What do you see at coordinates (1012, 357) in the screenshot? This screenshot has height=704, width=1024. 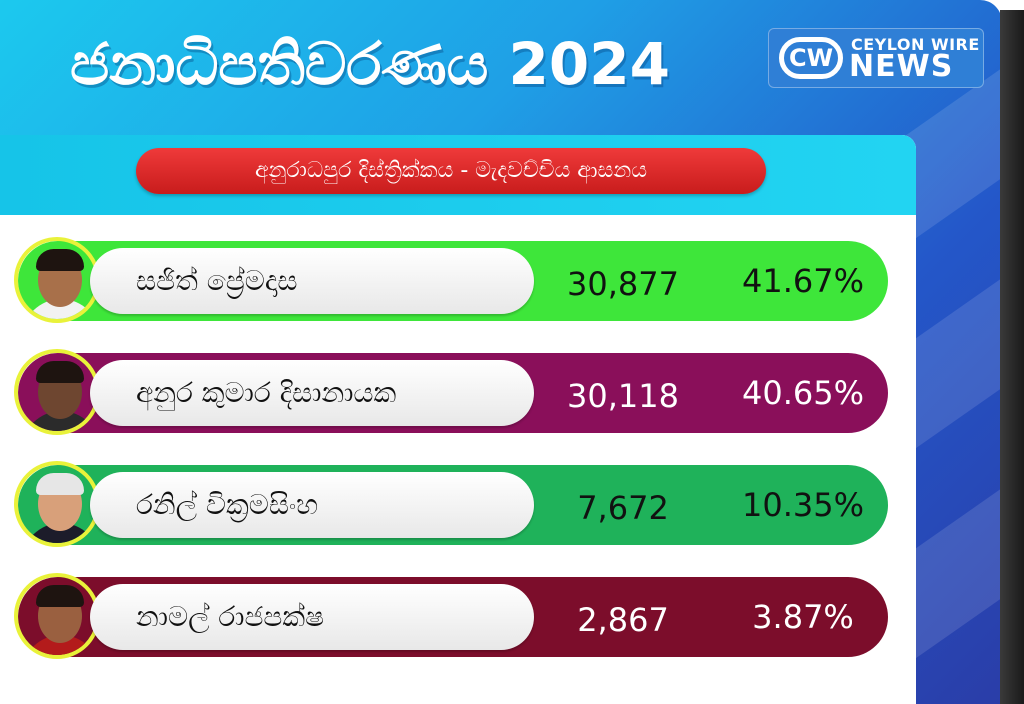 I see `card-shadow-edge` at bounding box center [1012, 357].